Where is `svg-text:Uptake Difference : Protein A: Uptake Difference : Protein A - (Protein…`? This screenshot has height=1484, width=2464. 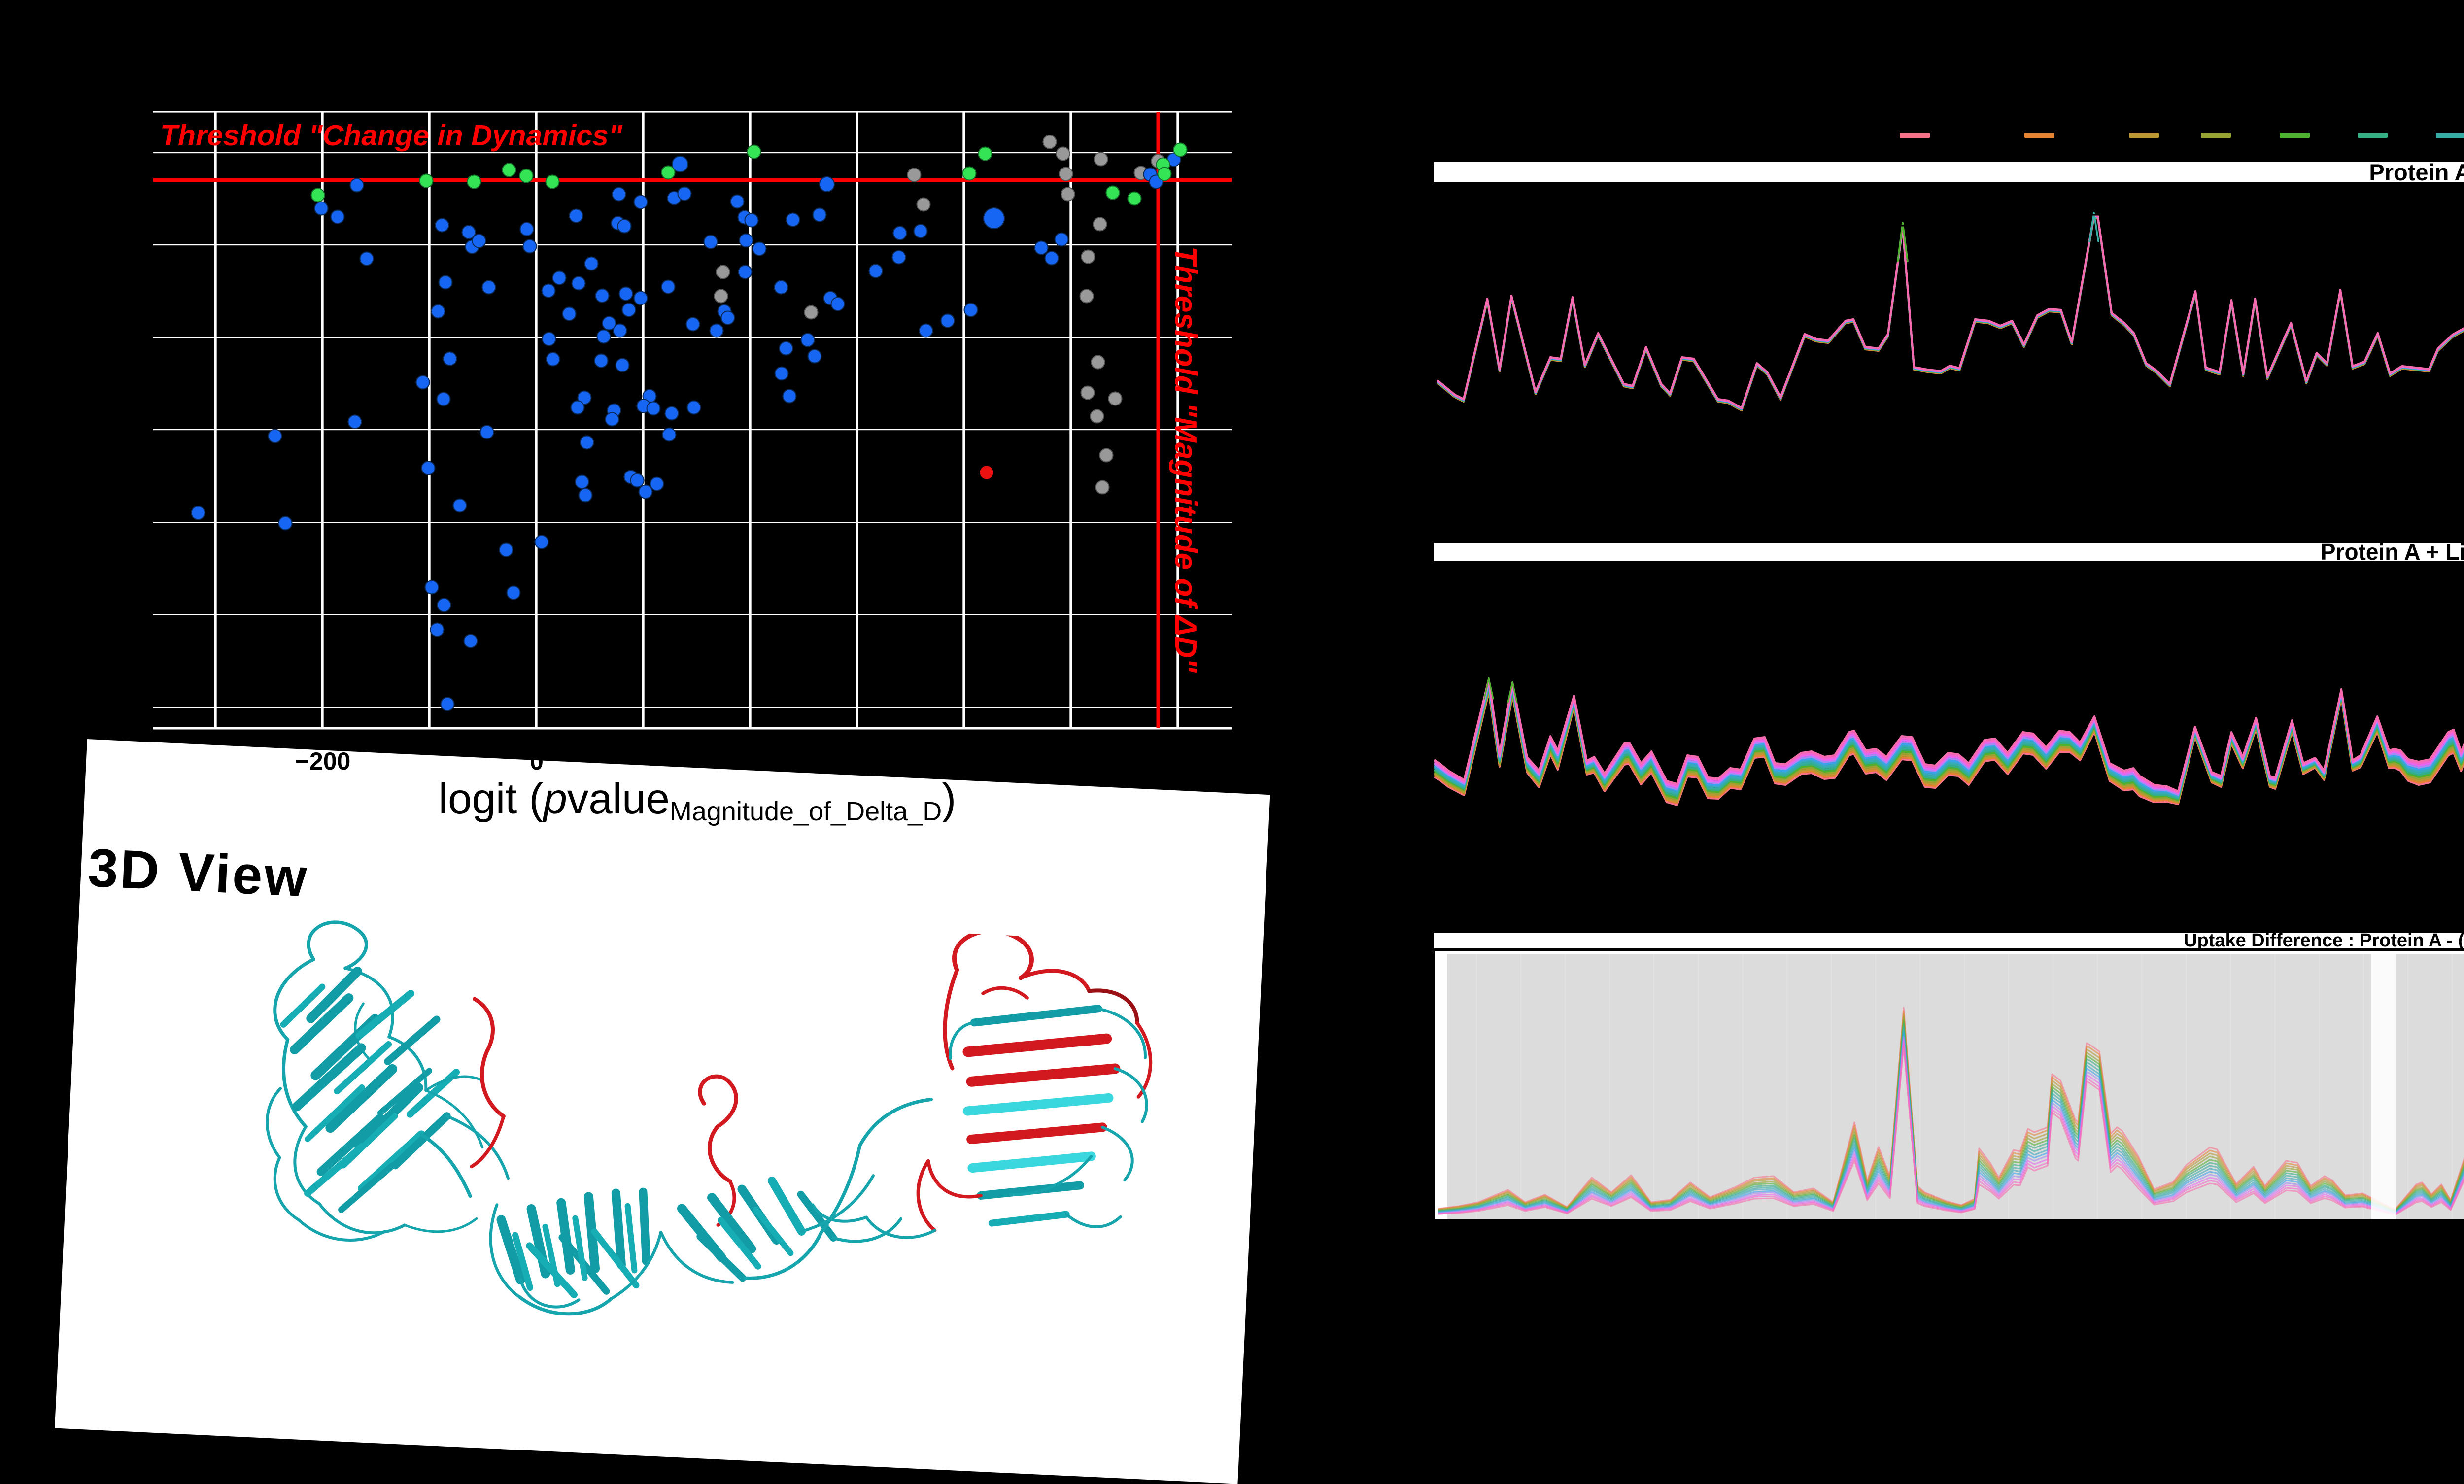
svg-text:Uptake Difference : Protein A: Uptake Difference : Protein A - (Protein… is located at coordinates (2324, 940).